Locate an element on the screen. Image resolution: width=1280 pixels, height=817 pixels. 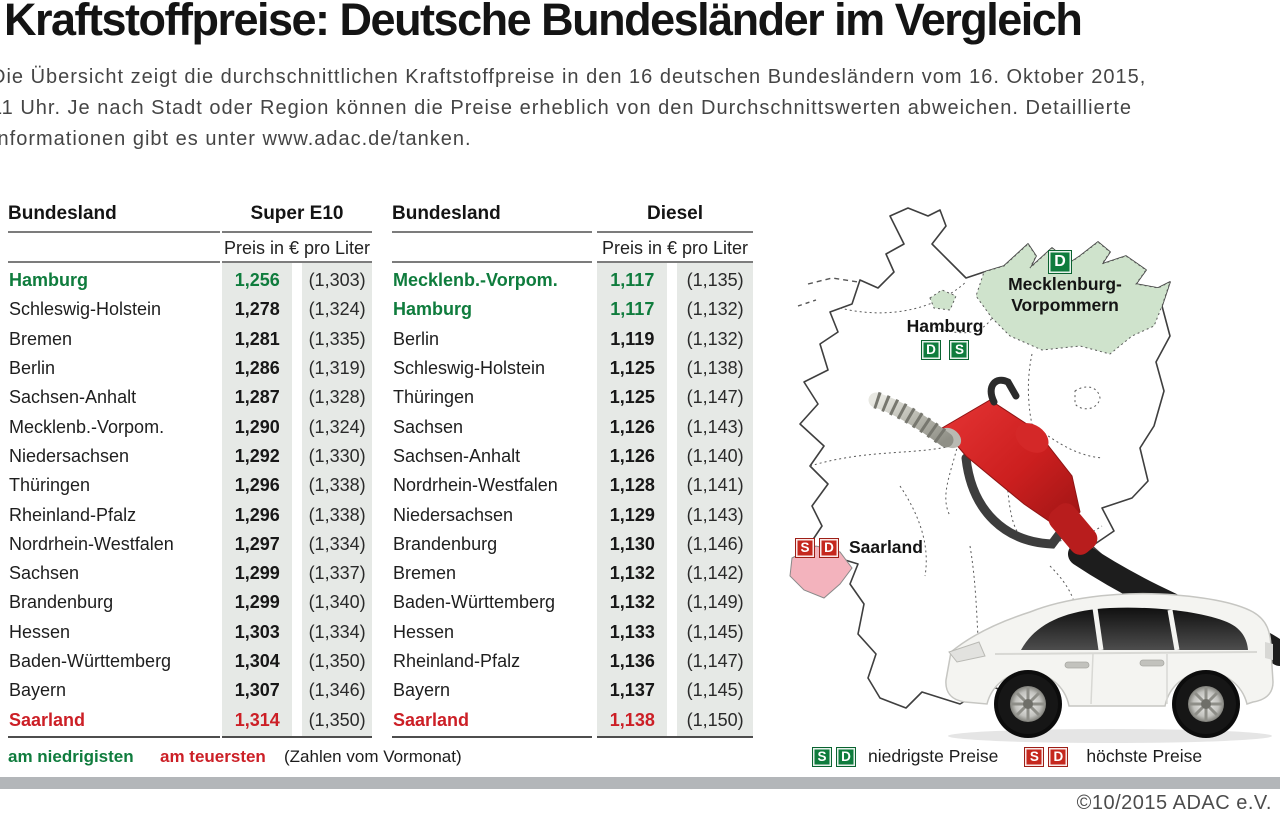
table-row: Saarland 1,314 (1,350) is located at coordinates (190, 719).